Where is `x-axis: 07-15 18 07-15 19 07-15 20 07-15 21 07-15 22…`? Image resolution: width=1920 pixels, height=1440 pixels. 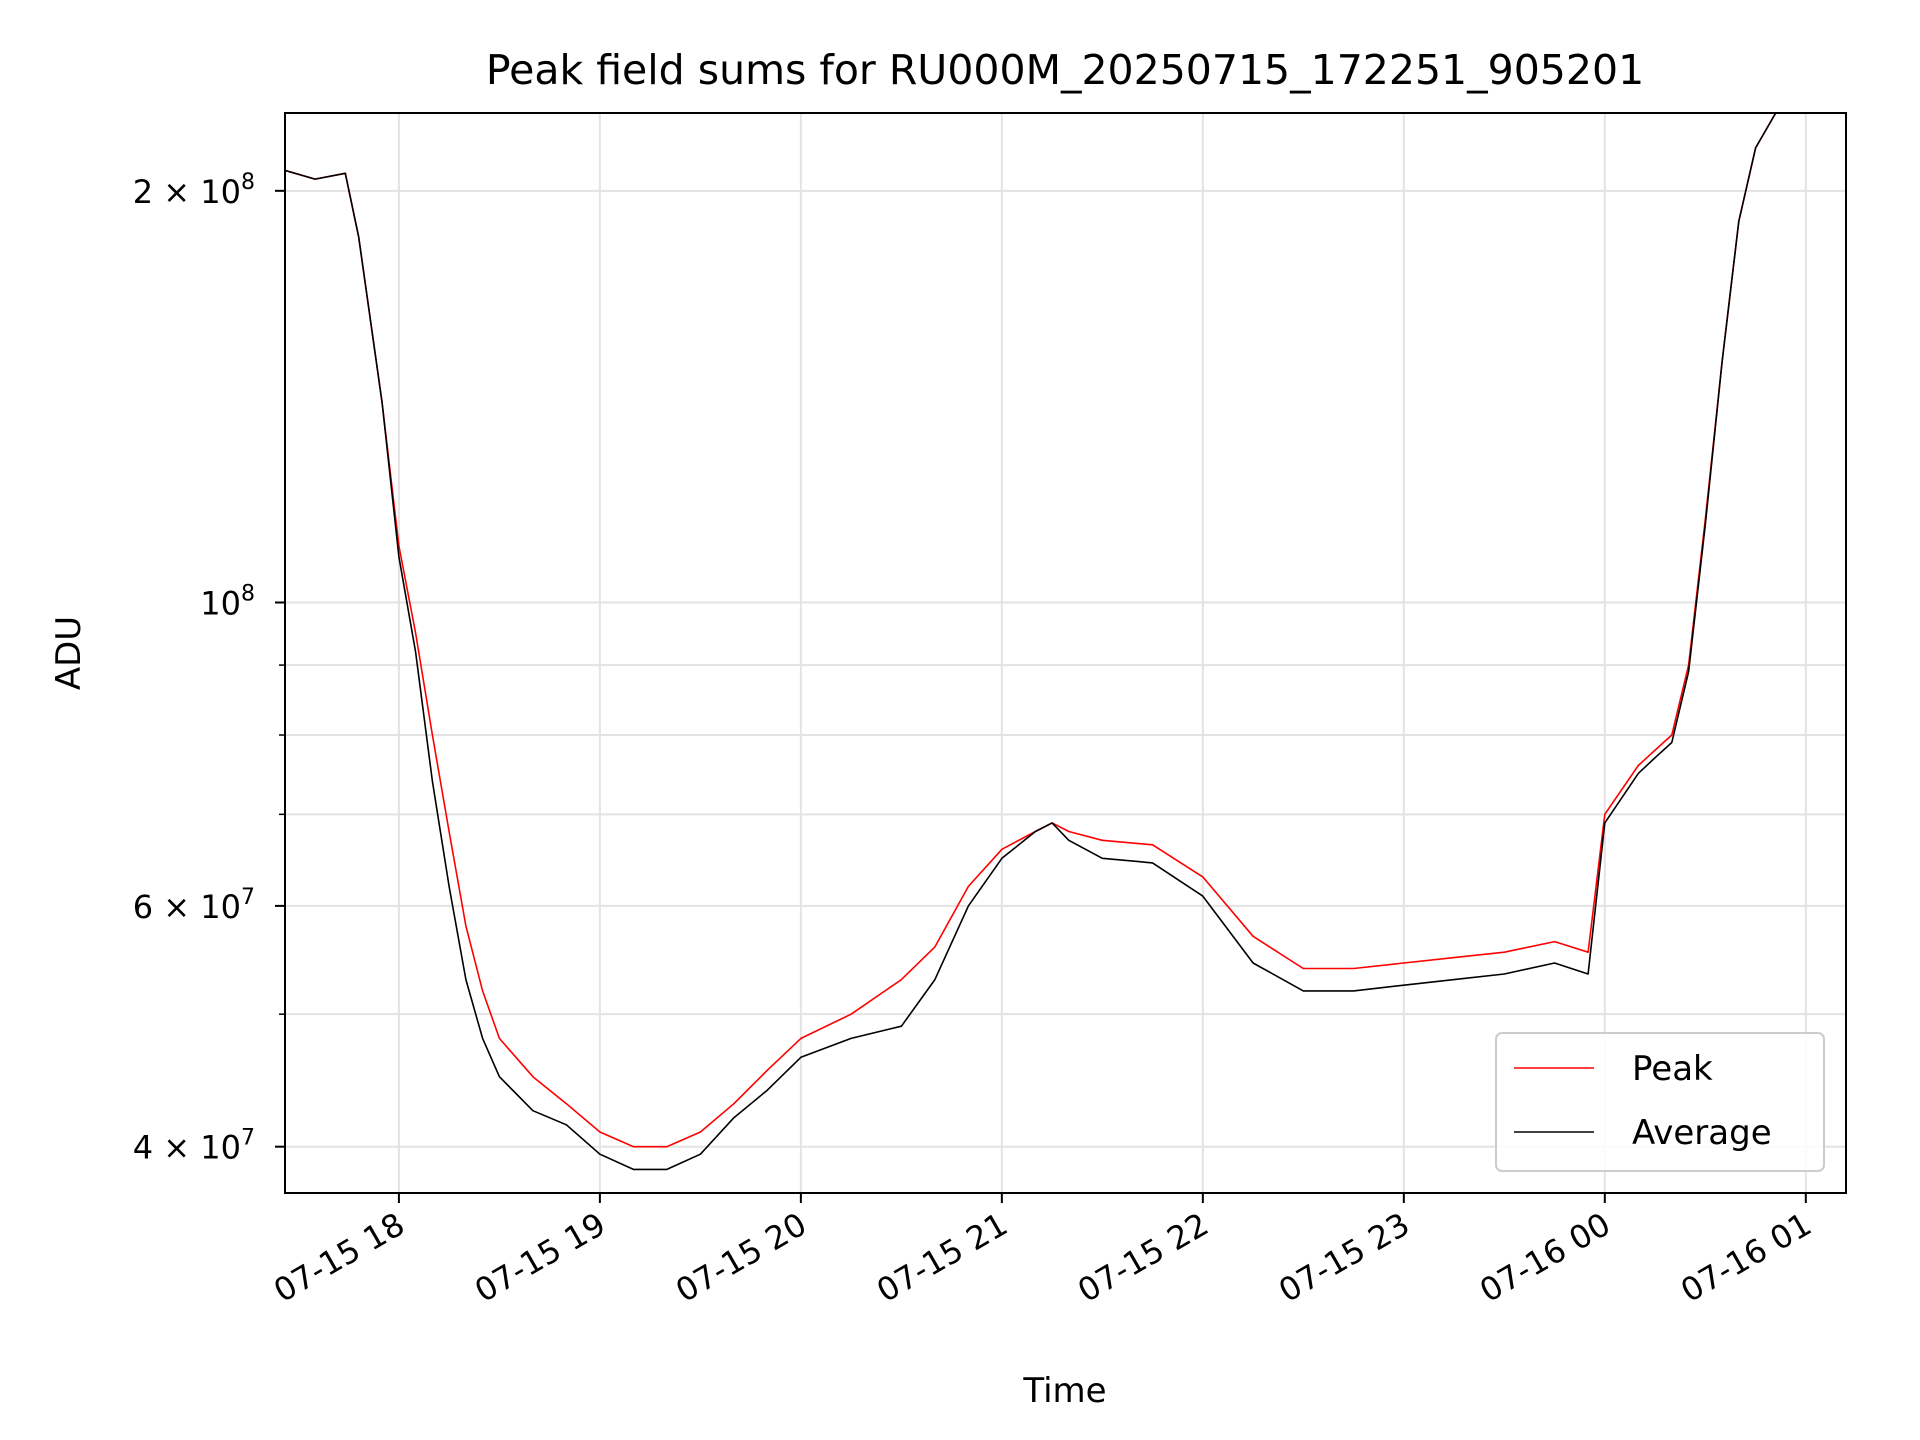 x-axis: 07-15 18 07-15 19 07-15 20 07-15 21 07-15 22… is located at coordinates (1042, 1251).